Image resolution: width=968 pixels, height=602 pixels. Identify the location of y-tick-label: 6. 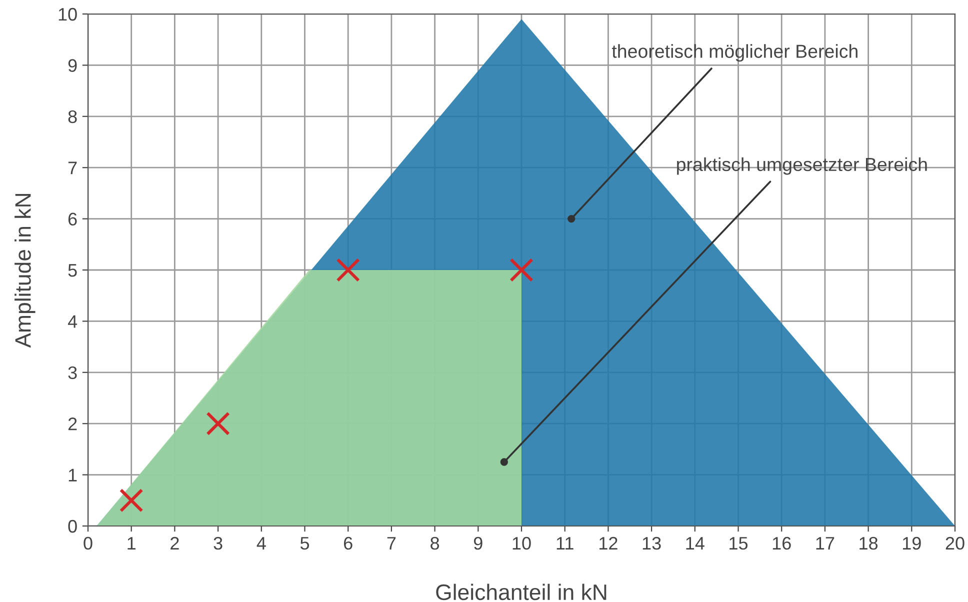
(72, 219).